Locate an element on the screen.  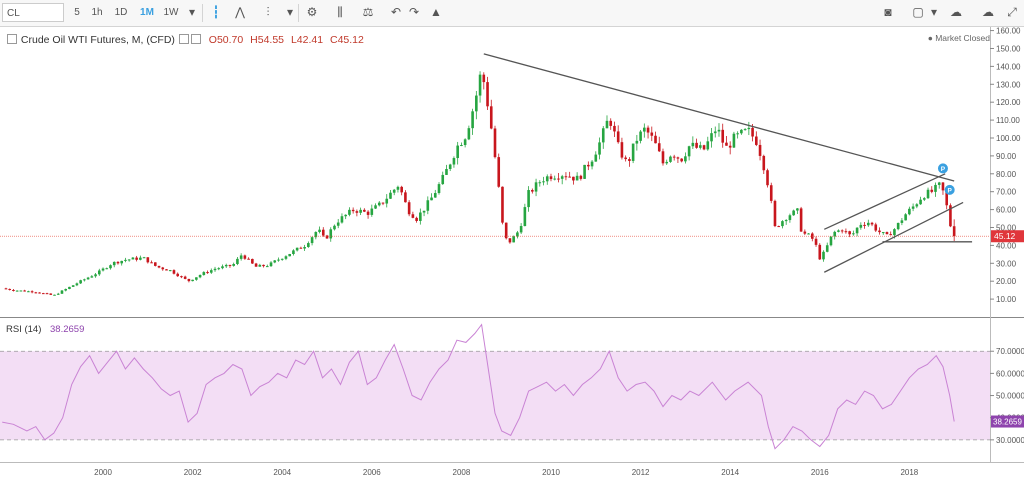
tree-icon: ▲ is located at coordinates (436, 12).